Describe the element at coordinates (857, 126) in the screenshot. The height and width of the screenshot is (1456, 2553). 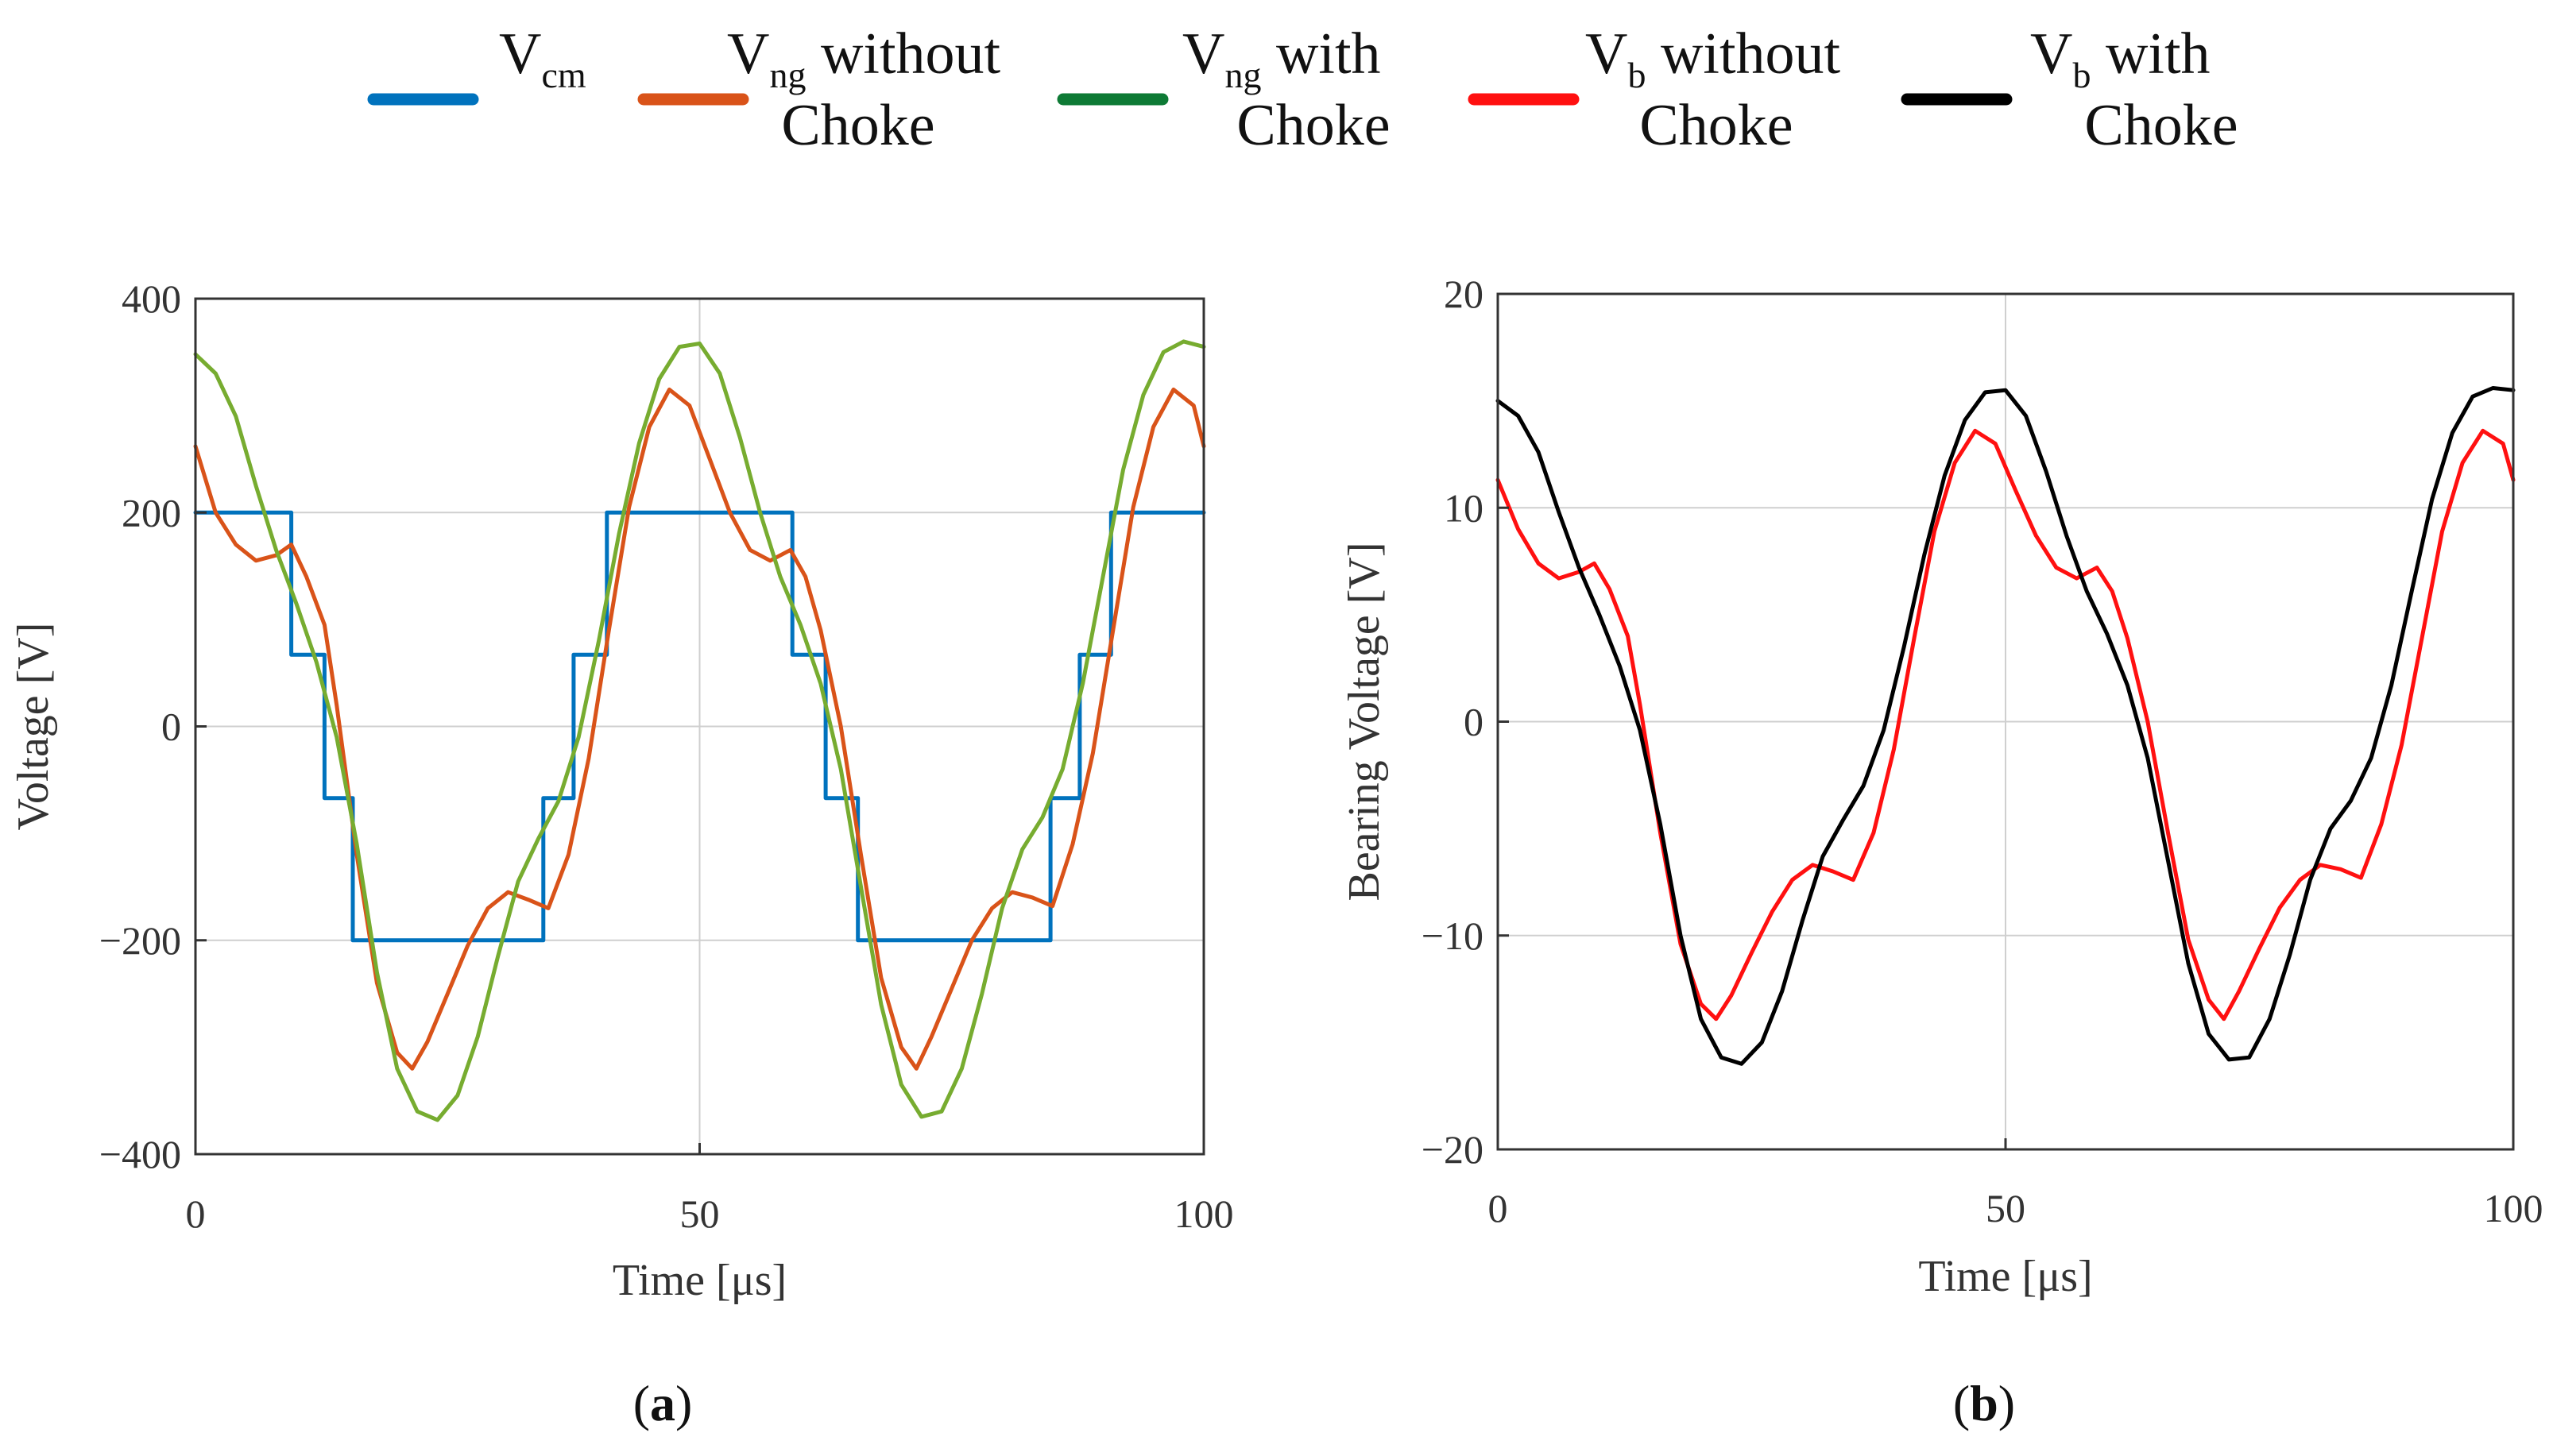
I see `legend-label-1-line2: Choke` at that location.